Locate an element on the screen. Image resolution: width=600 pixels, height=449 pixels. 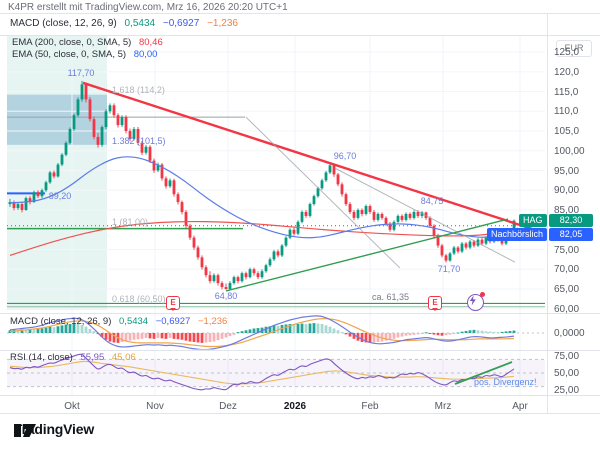
tradingview-logo: TradingView is located at coordinates (54, 429).